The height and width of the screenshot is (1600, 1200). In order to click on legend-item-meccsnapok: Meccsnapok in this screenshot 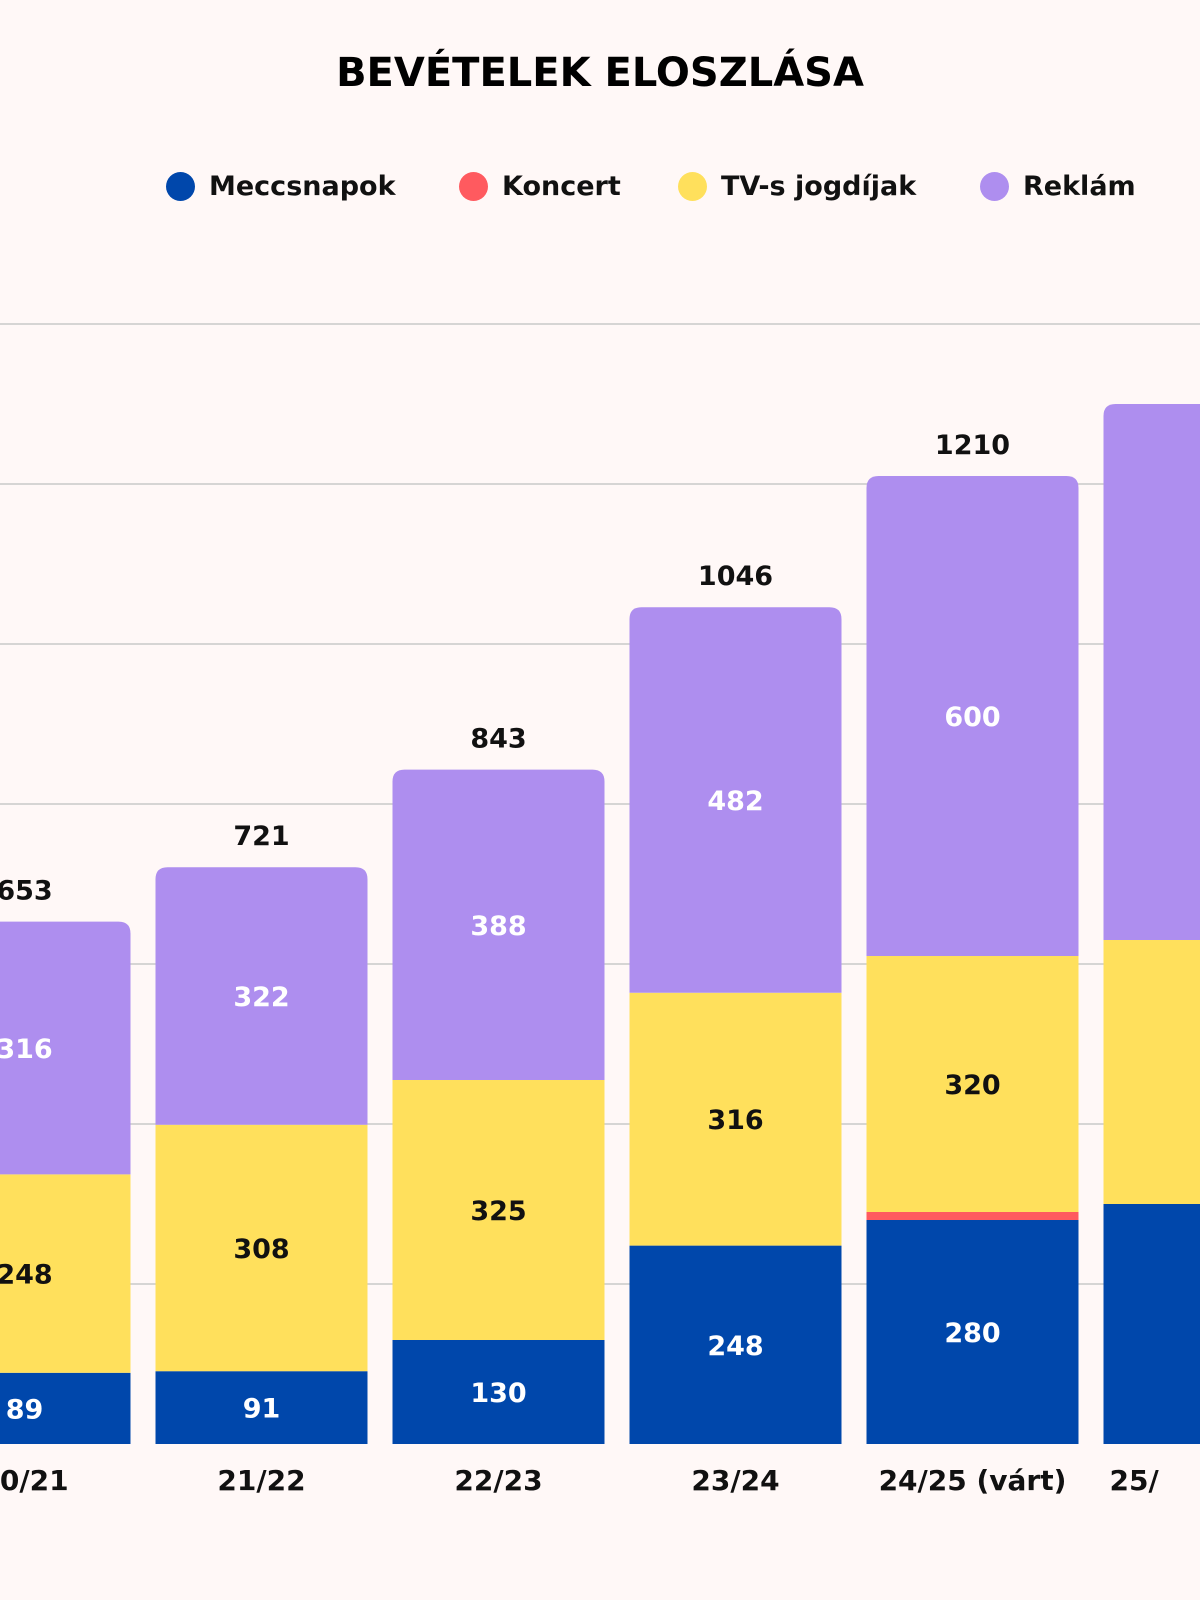, I will do `click(281, 186)`.